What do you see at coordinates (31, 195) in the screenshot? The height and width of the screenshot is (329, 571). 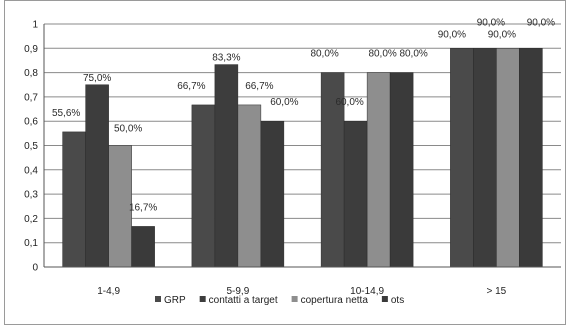 I see `y-tick-label: 0,3` at bounding box center [31, 195].